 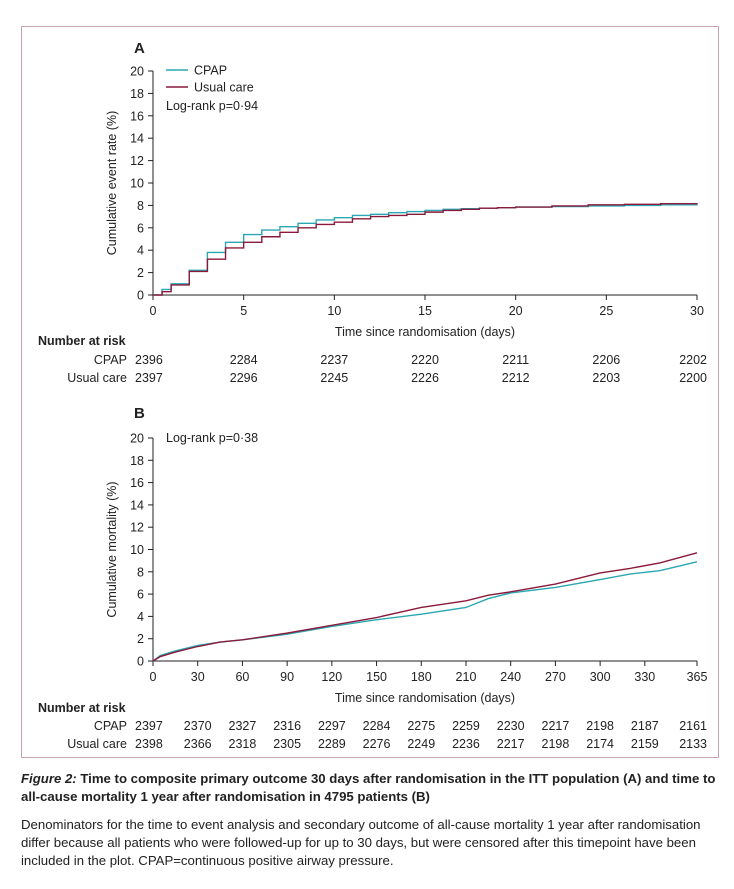 What do you see at coordinates (421, 726) in the screenshot?
I see `panel-b-risk-value: 2275` at bounding box center [421, 726].